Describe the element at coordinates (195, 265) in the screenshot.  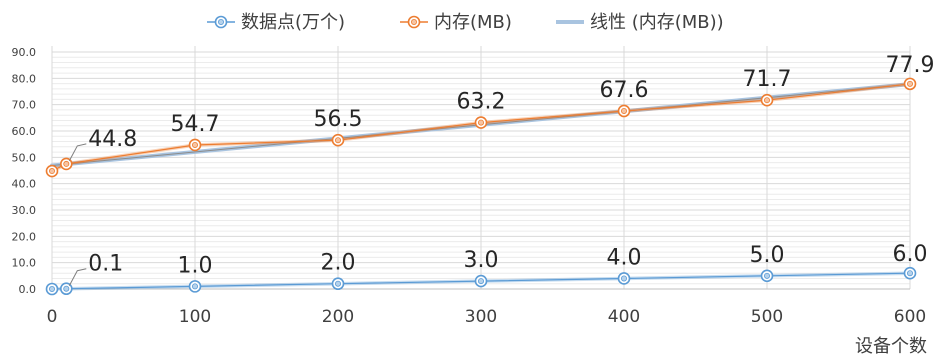
I see `data-label: 1.0` at that location.